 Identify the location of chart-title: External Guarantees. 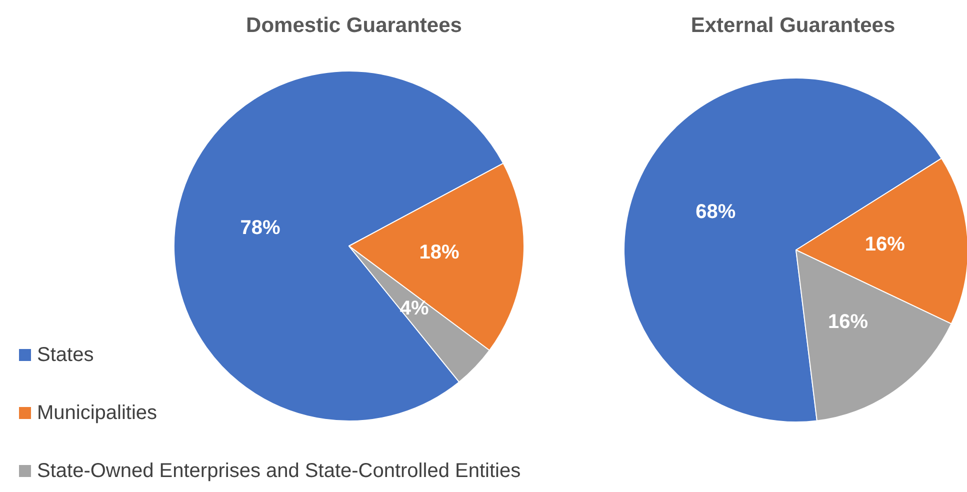
(793, 25).